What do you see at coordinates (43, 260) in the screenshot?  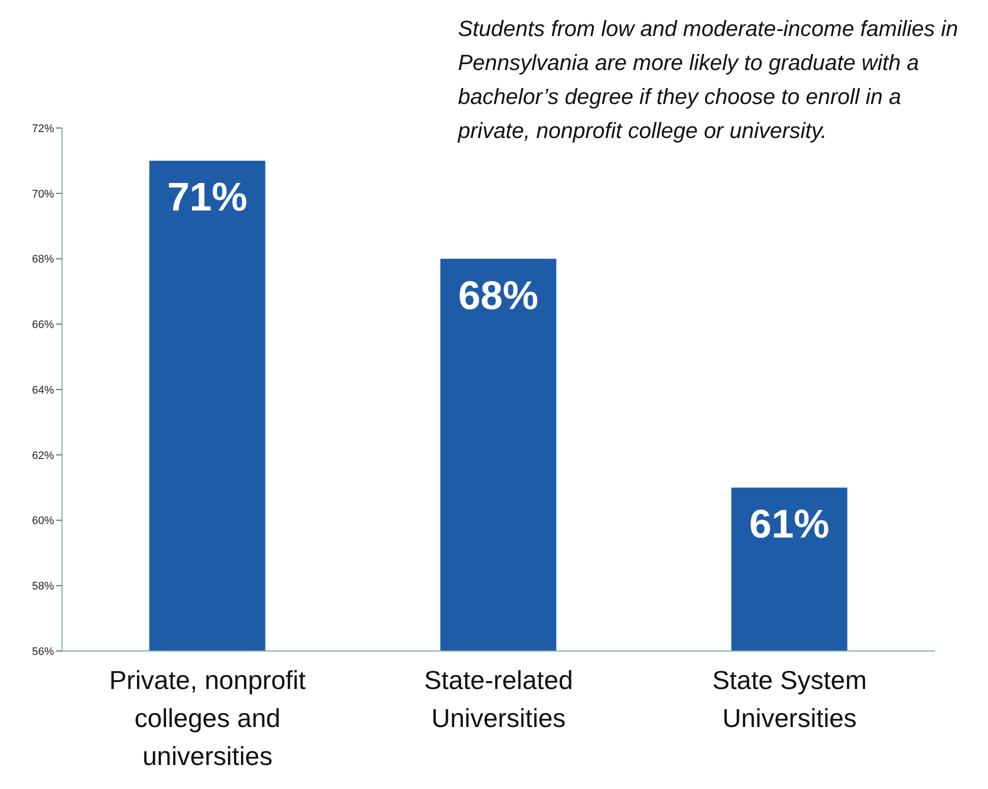 I see `y-tick-label: 68%` at bounding box center [43, 260].